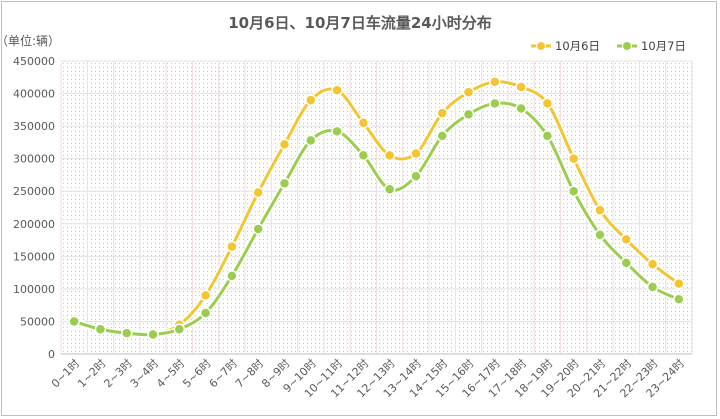 The height and width of the screenshot is (419, 720). Describe the element at coordinates (196, 373) in the screenshot. I see `x-tick-label: 5~6时` at that location.